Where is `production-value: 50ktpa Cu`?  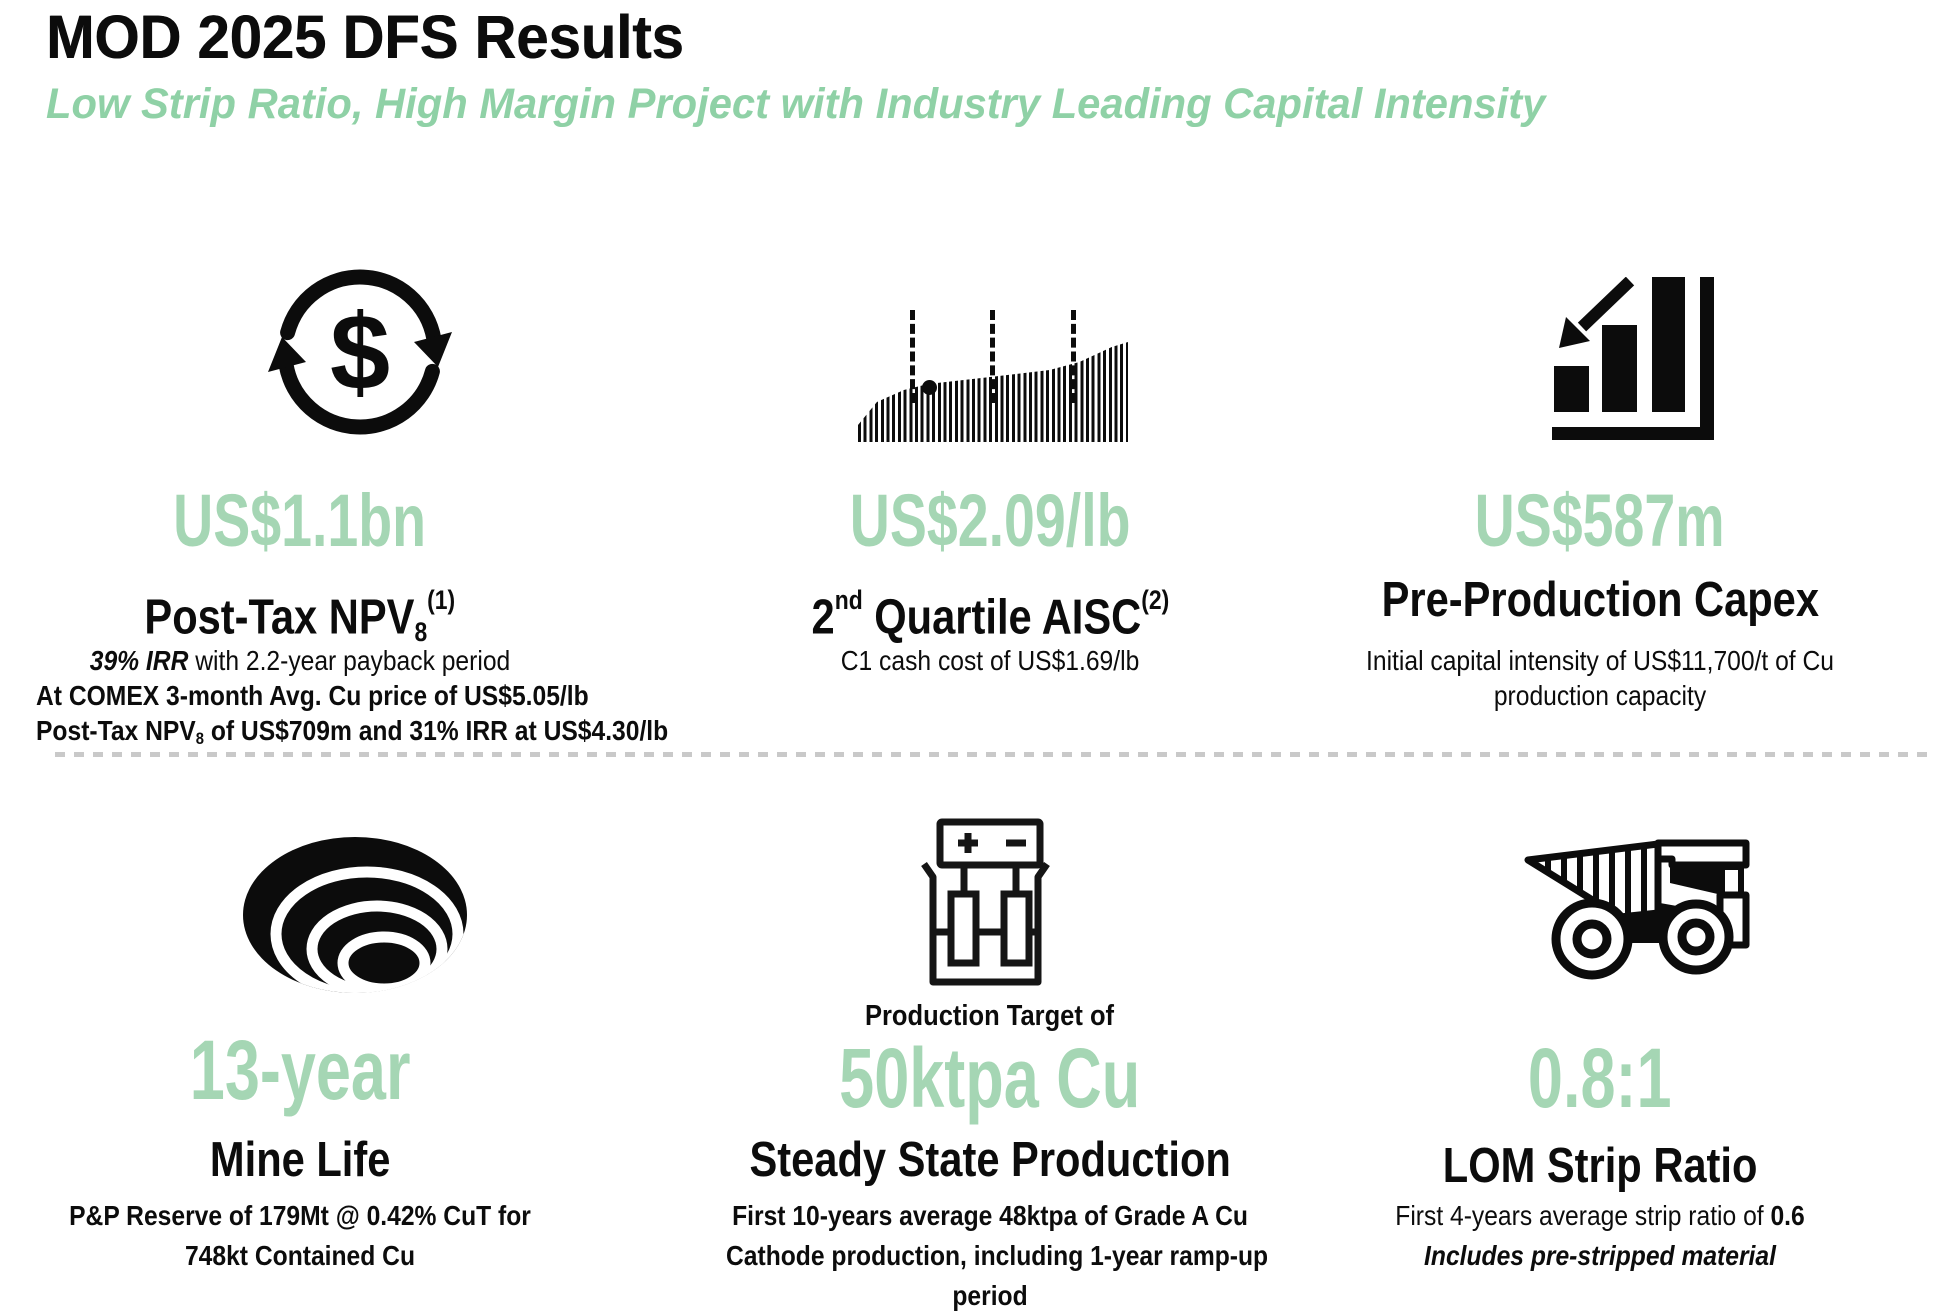 production-value: 50ktpa Cu is located at coordinates (990, 1078).